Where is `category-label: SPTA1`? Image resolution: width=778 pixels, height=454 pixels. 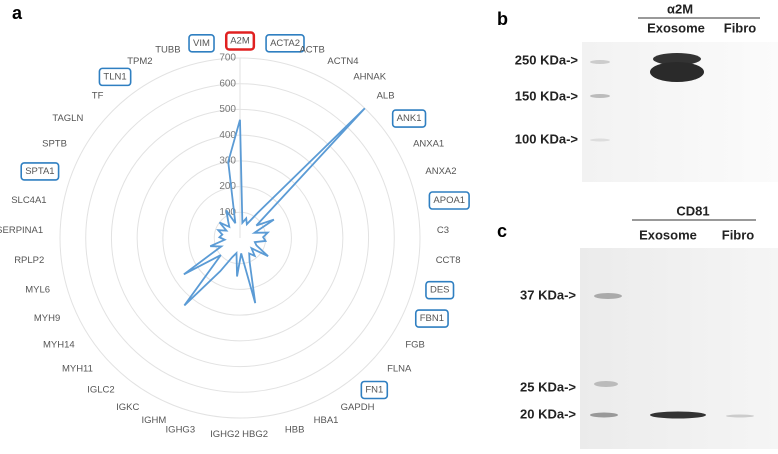 category-label: SPTA1 is located at coordinates (39, 171).